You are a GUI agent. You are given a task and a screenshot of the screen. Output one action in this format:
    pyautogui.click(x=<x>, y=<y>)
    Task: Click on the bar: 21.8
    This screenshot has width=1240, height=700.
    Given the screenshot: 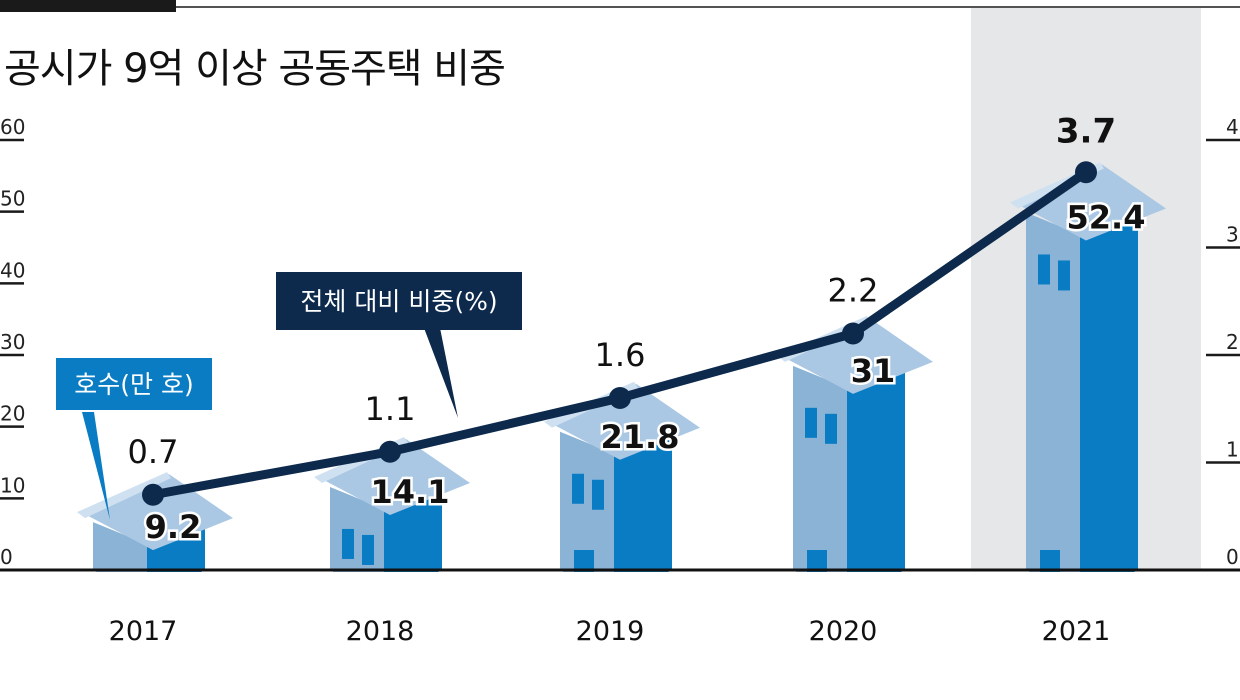 What is the action you would take?
    pyautogui.click(x=622, y=490)
    